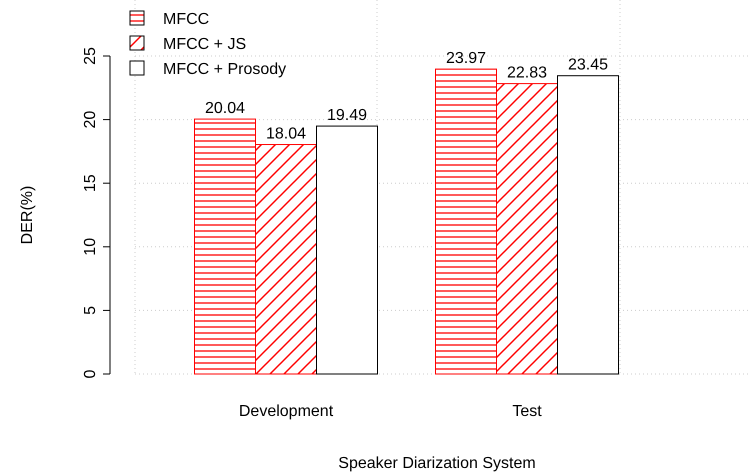  What do you see at coordinates (90, 183) in the screenshot?
I see `y-tick-label: 15` at bounding box center [90, 183].